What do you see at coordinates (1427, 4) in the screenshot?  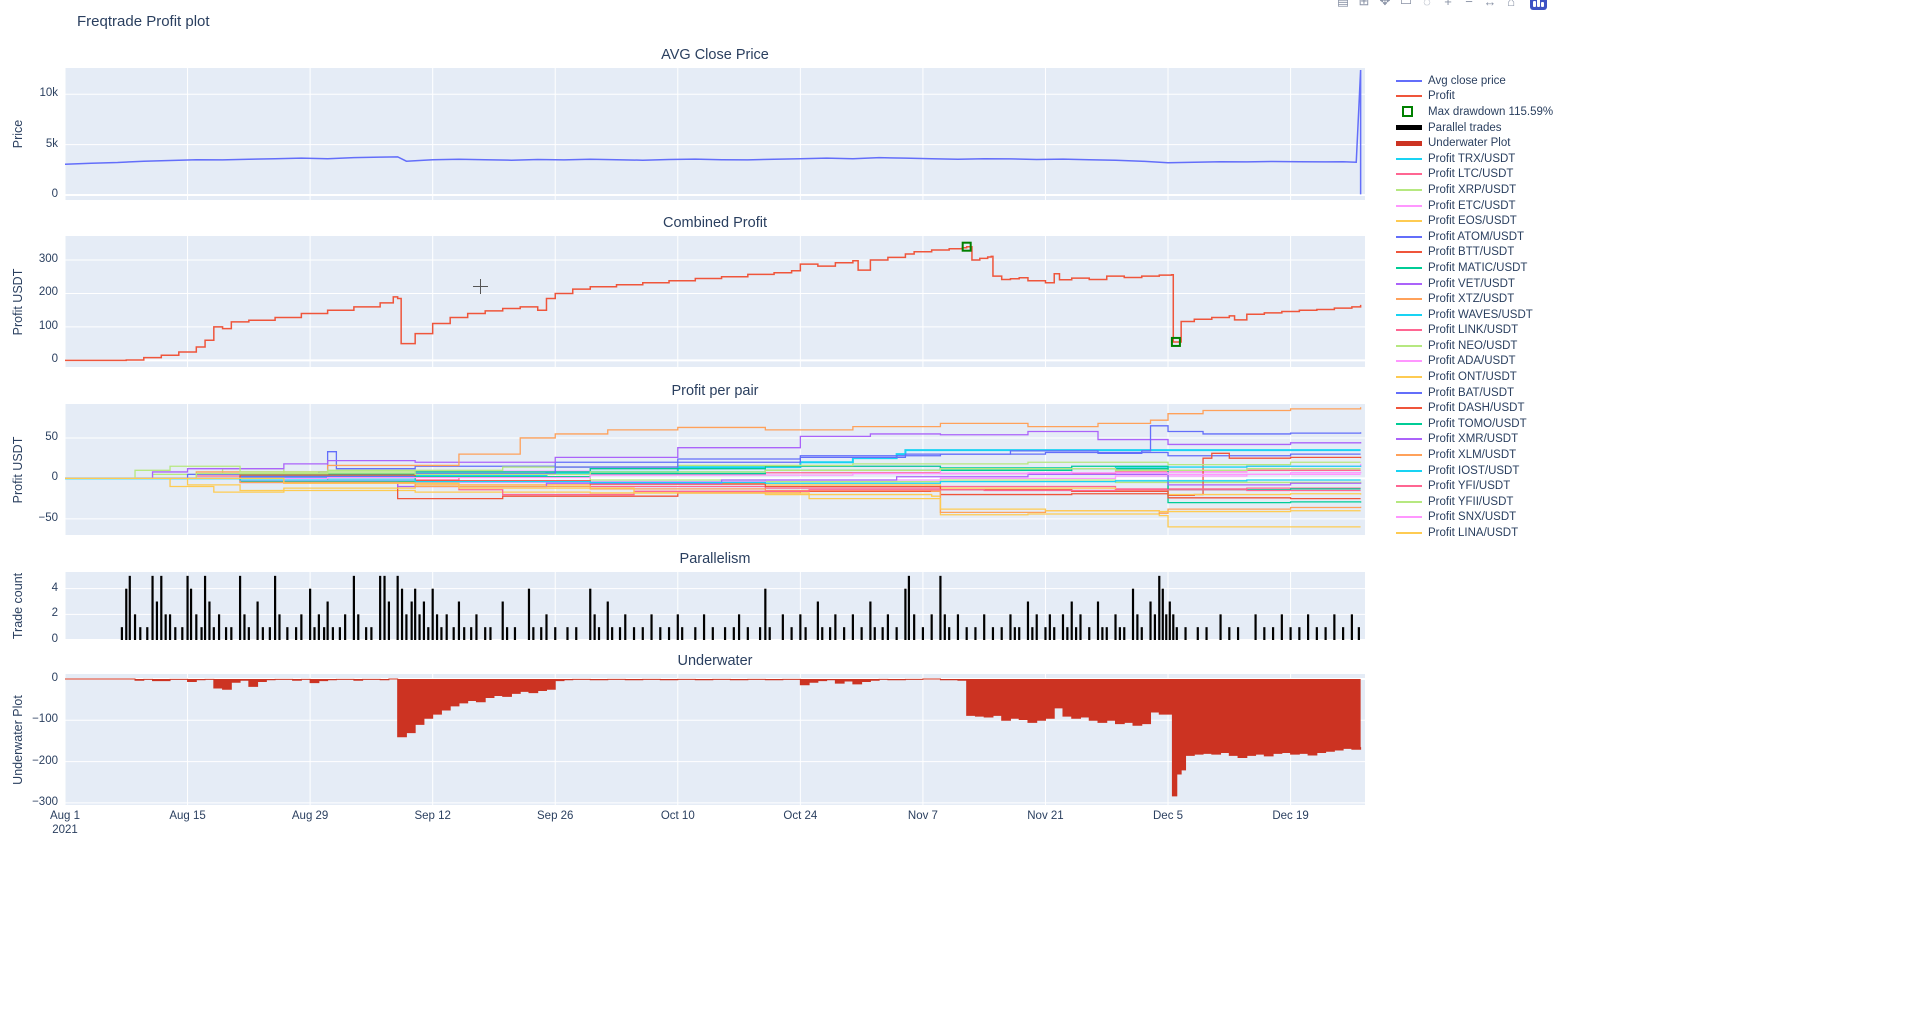 I see `lasso-select-icon: ◌` at bounding box center [1427, 4].